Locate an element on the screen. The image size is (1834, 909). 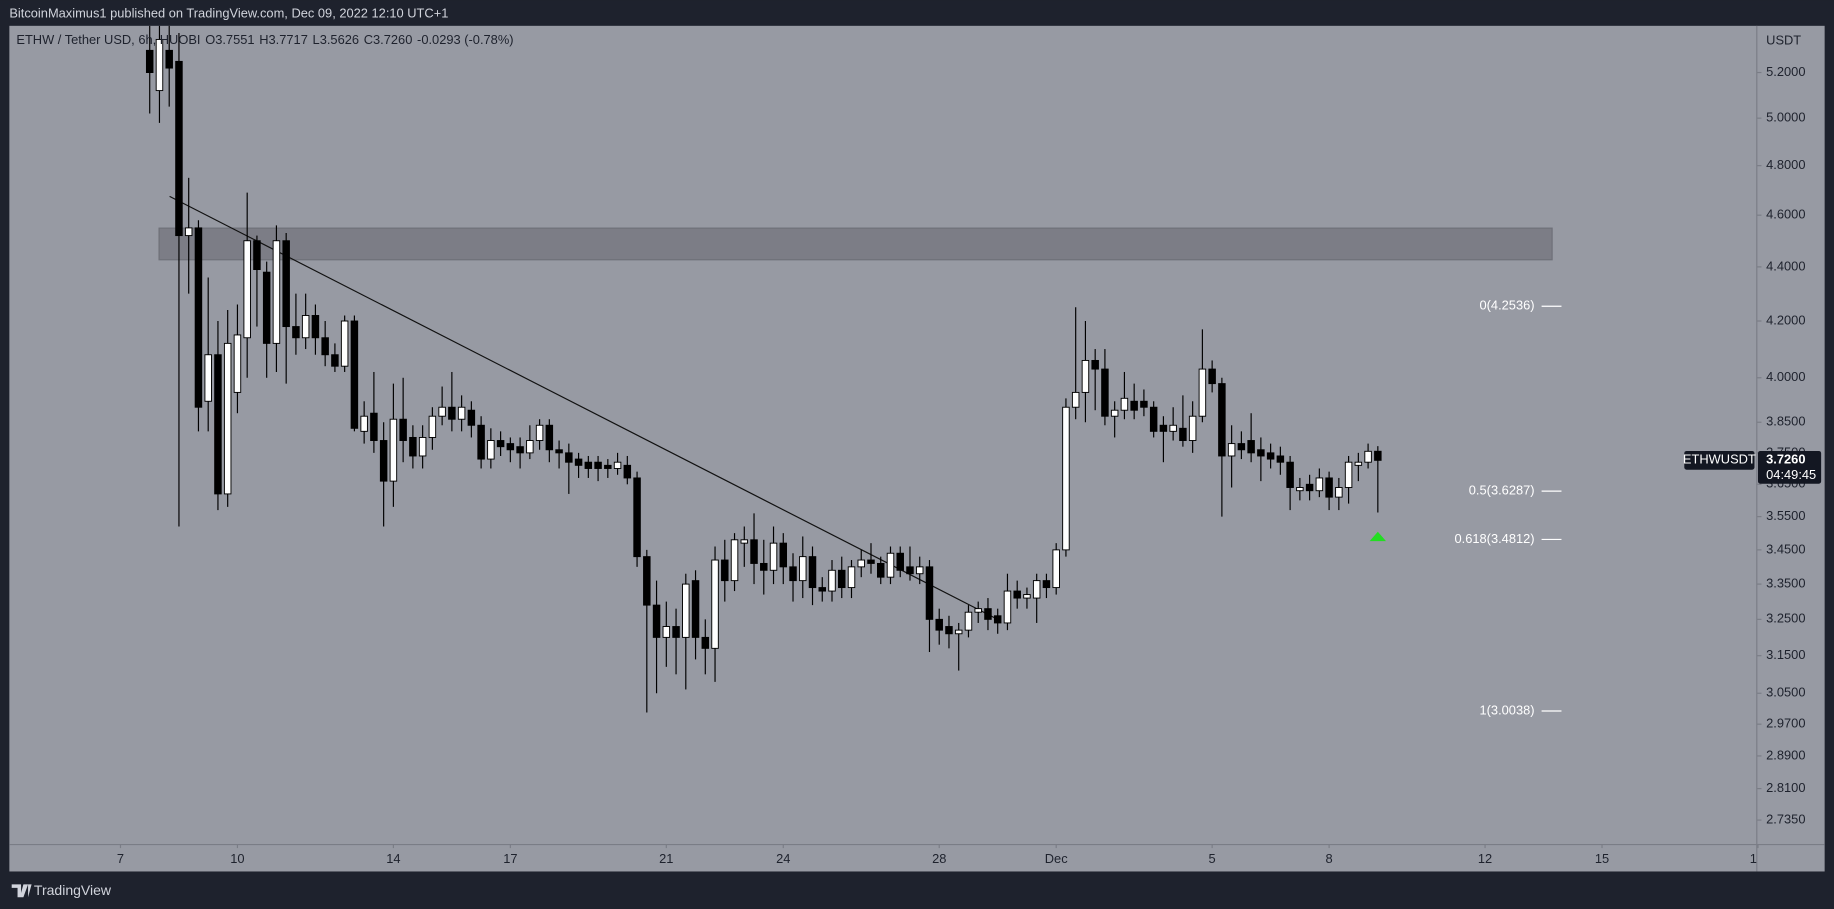
y-tick-label: 3.5500 is located at coordinates (1785, 515).